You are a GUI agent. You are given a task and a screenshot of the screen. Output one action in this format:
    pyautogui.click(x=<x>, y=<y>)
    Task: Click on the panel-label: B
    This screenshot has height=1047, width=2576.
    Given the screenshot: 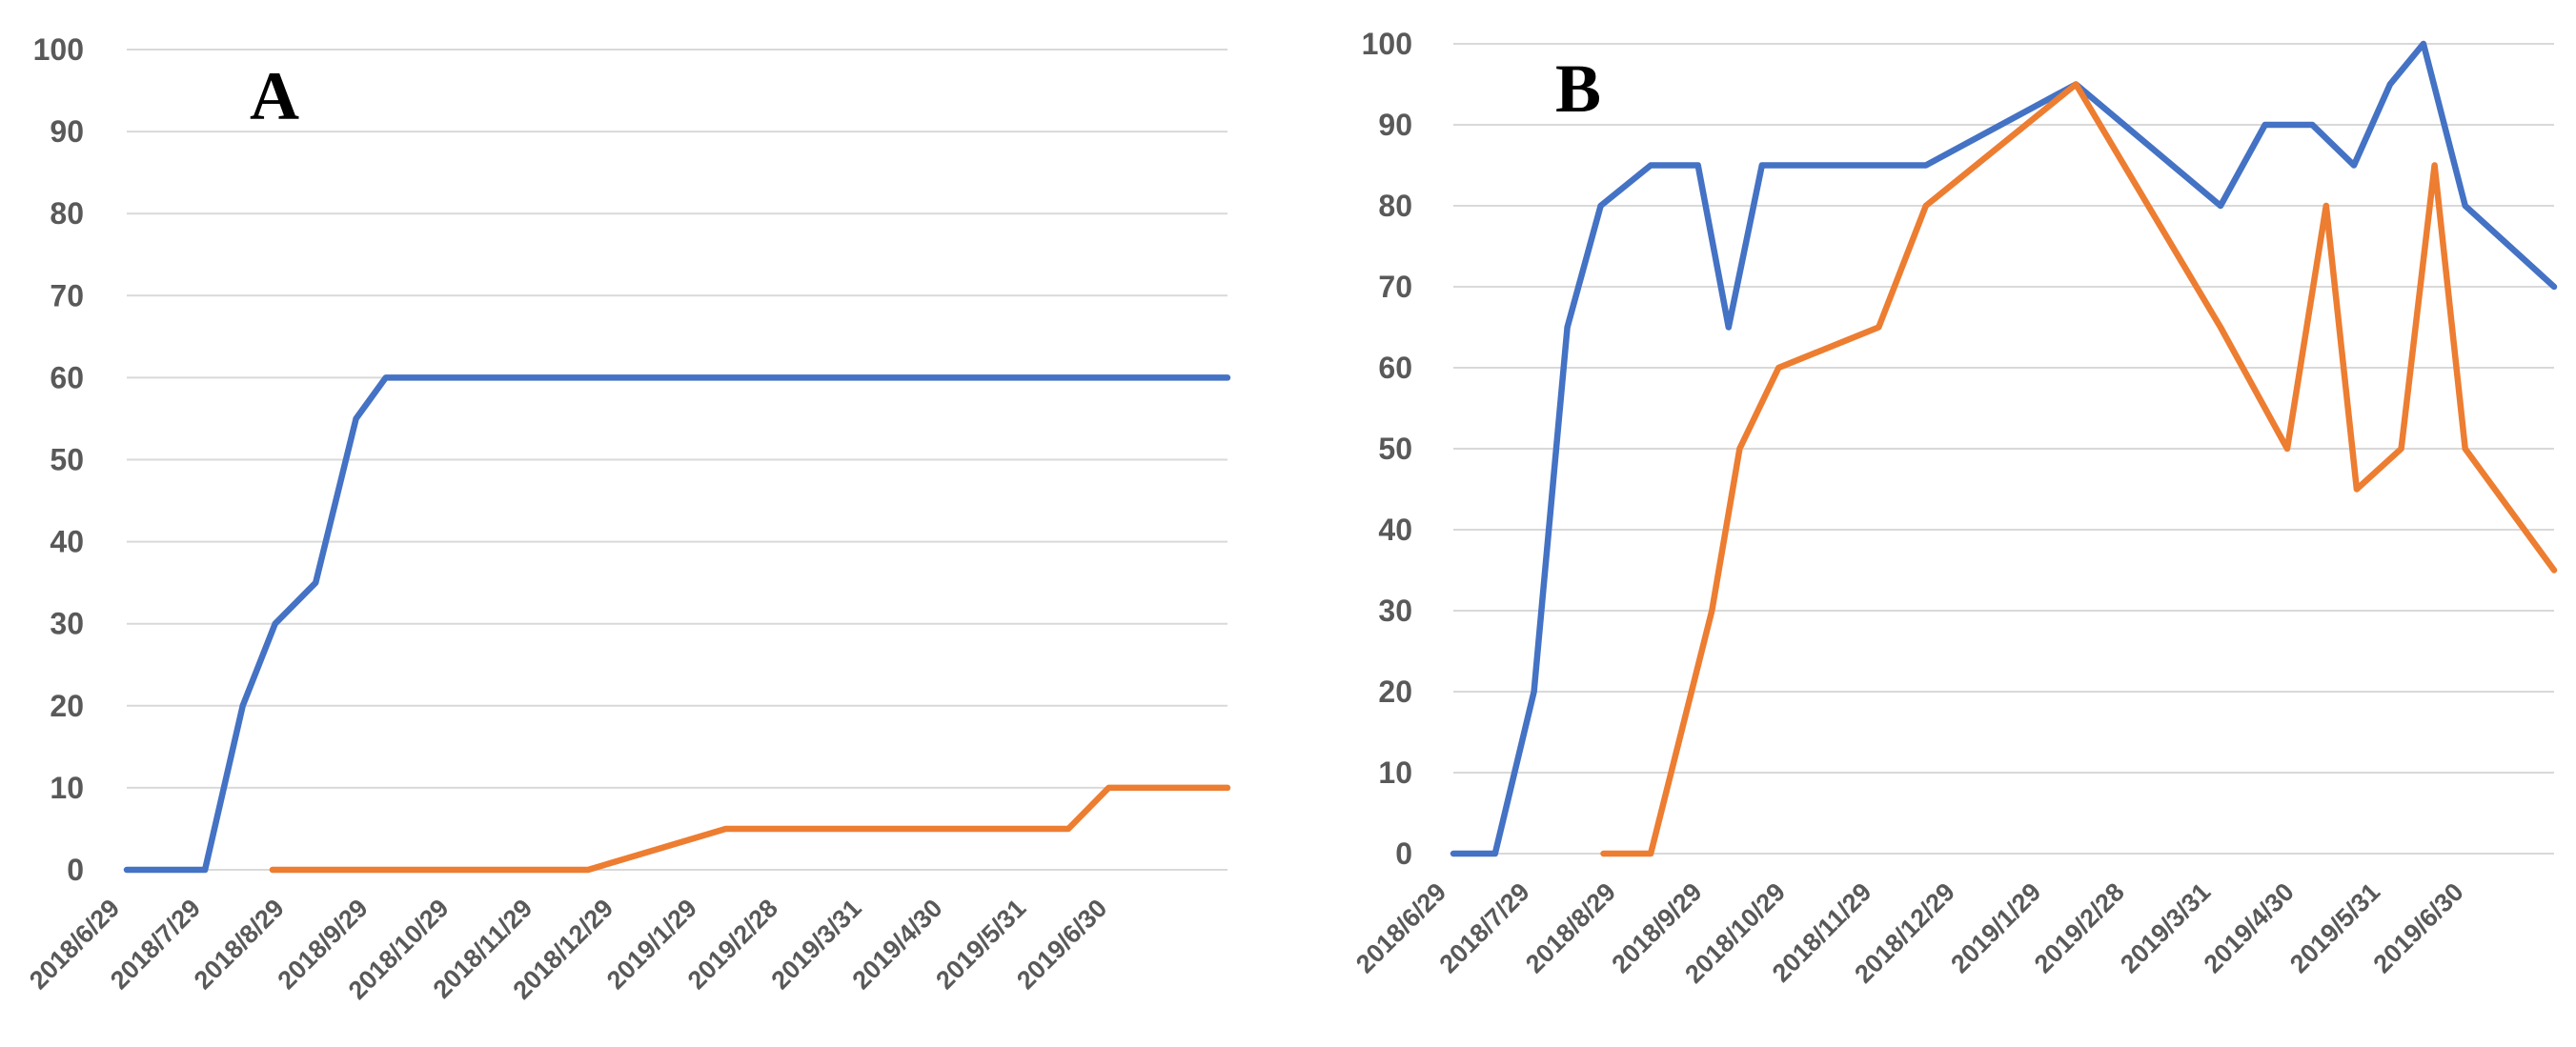 What is the action you would take?
    pyautogui.click(x=1578, y=89)
    